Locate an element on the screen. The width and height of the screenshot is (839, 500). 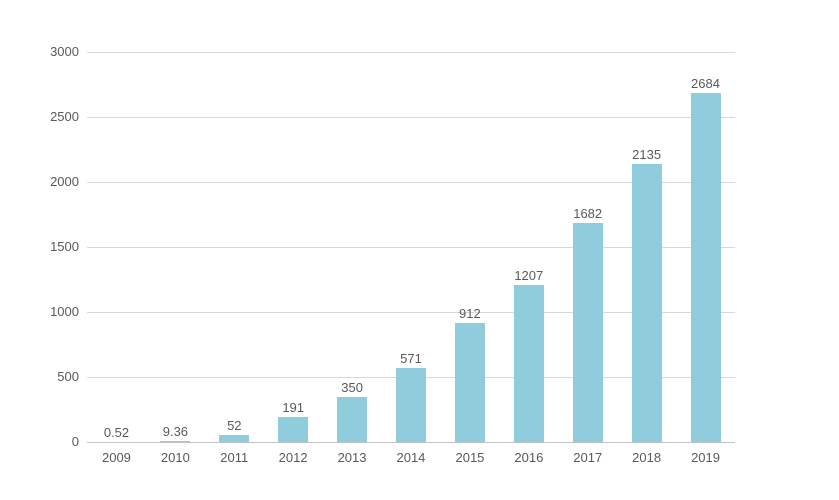
bar-2010 is located at coordinates (175, 441).